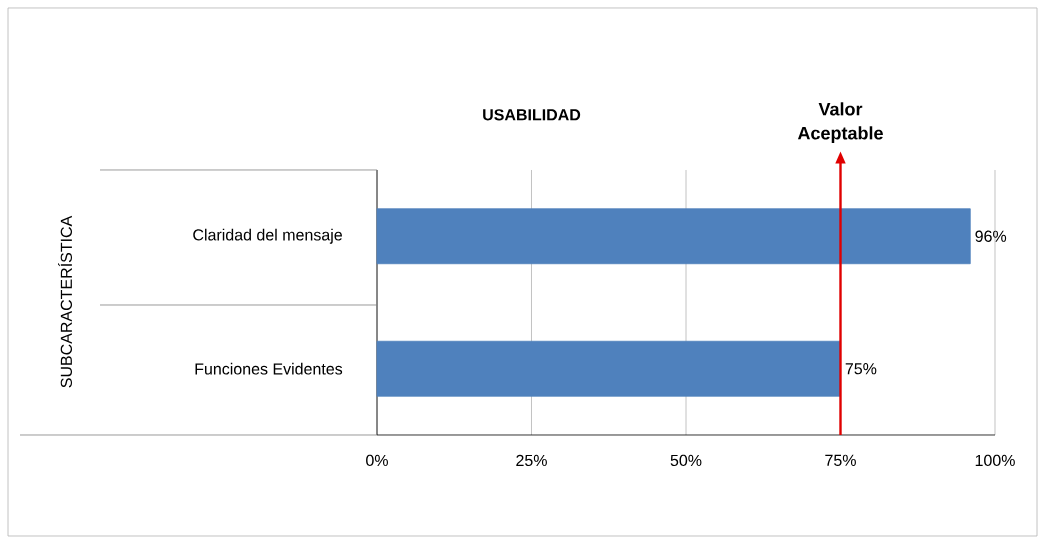  I want to click on x-tick-label: 100%, so click(995, 460).